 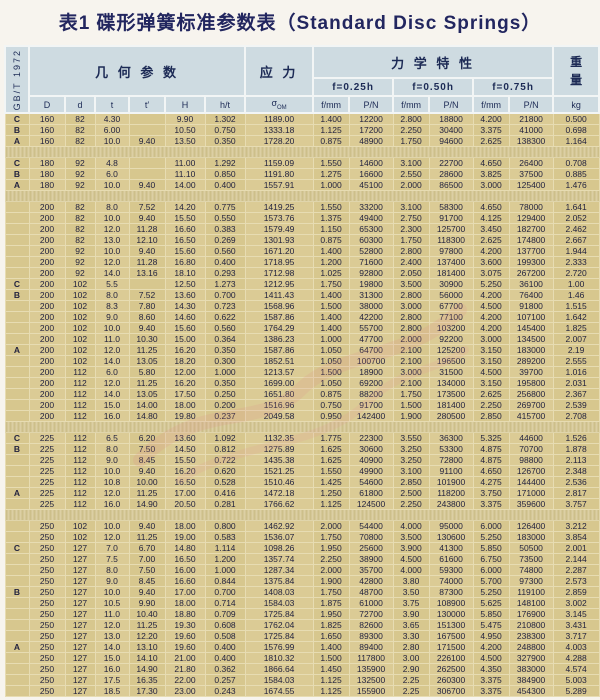 I want to click on data-cell: 7.00, so click(x=147, y=559).